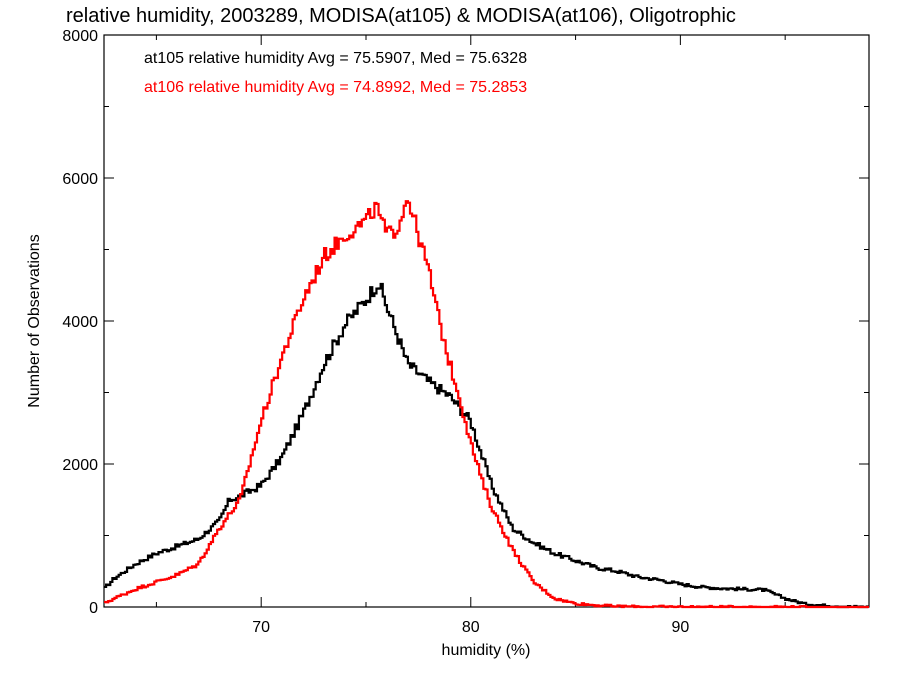 The image size is (900, 675). What do you see at coordinates (486, 650) in the screenshot?
I see `x-axis-label: humidity (%)` at bounding box center [486, 650].